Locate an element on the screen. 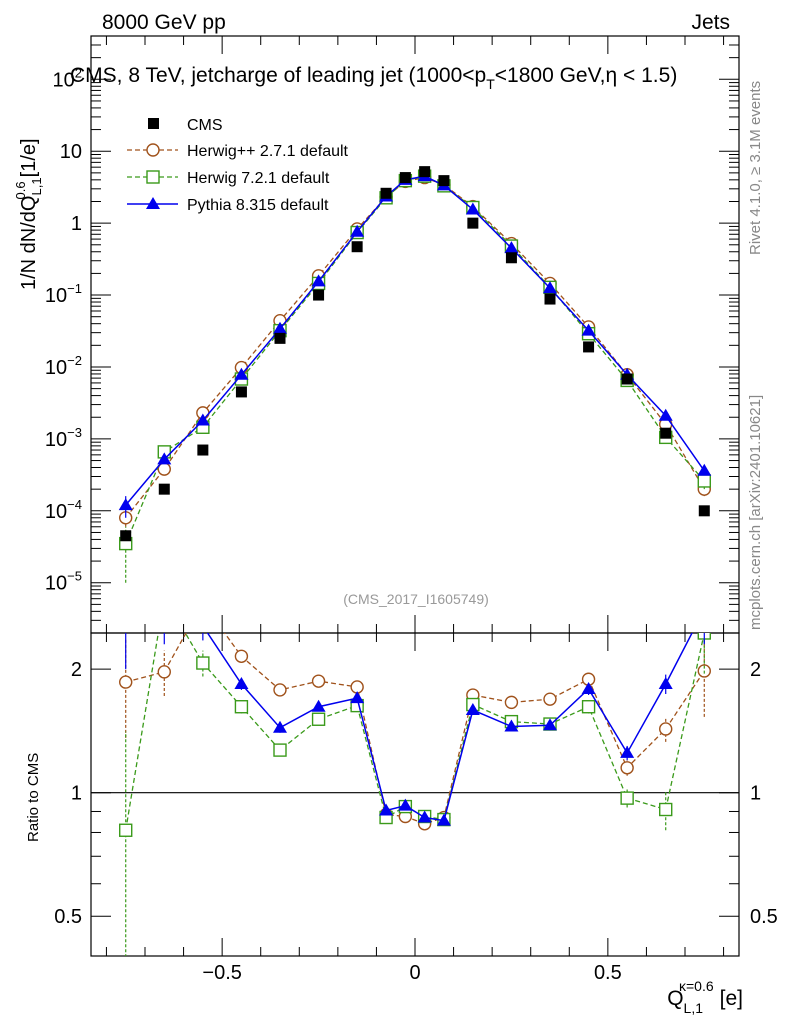  ratio-x-tick-label: 0.5 is located at coordinates (608, 973).